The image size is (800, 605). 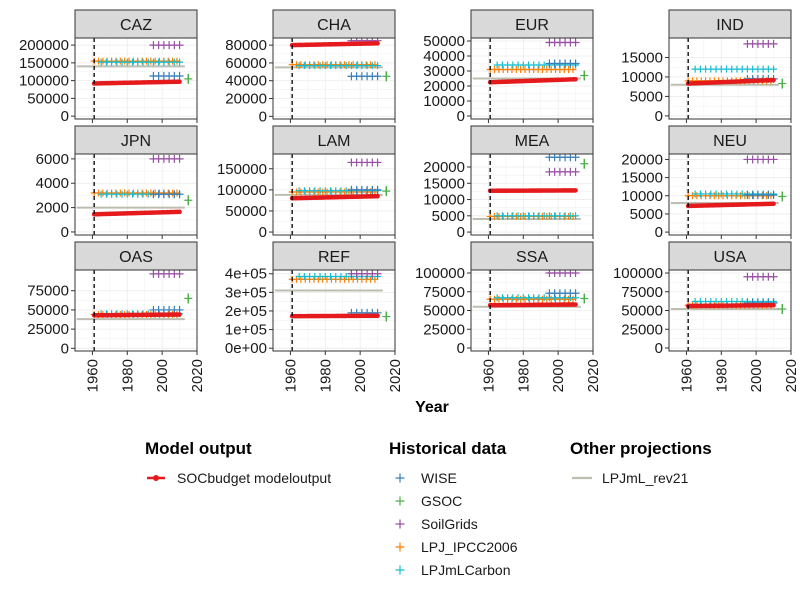 What do you see at coordinates (646, 214) in the screenshot?
I see `y-tick-label: 5000` at bounding box center [646, 214].